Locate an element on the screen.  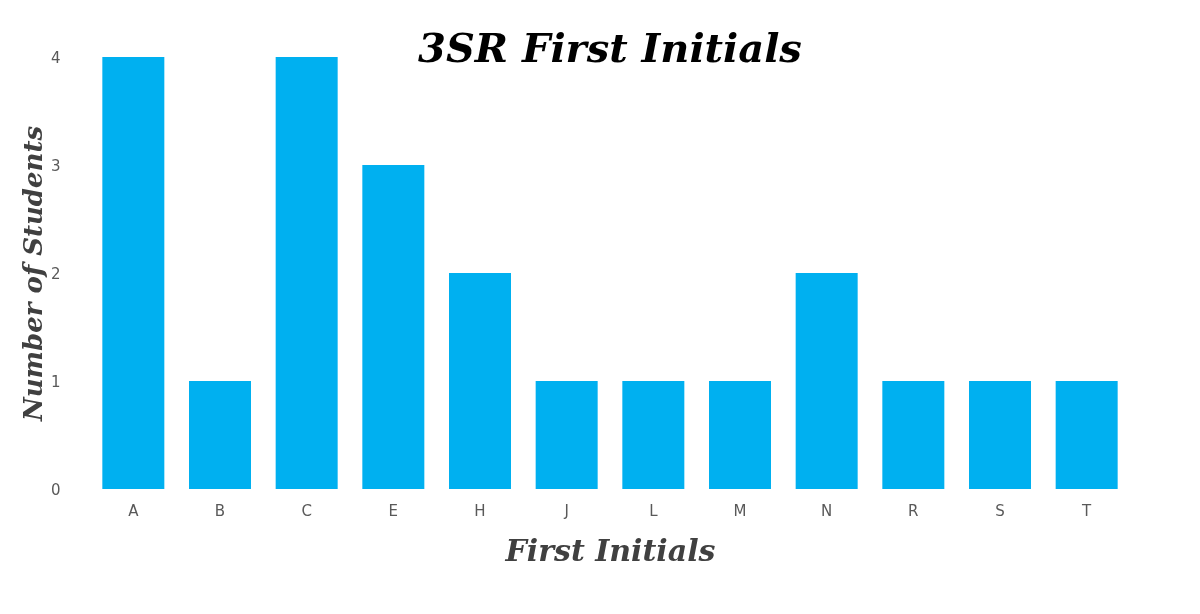
x-axis-title: First Initials is located at coordinates (610, 550).